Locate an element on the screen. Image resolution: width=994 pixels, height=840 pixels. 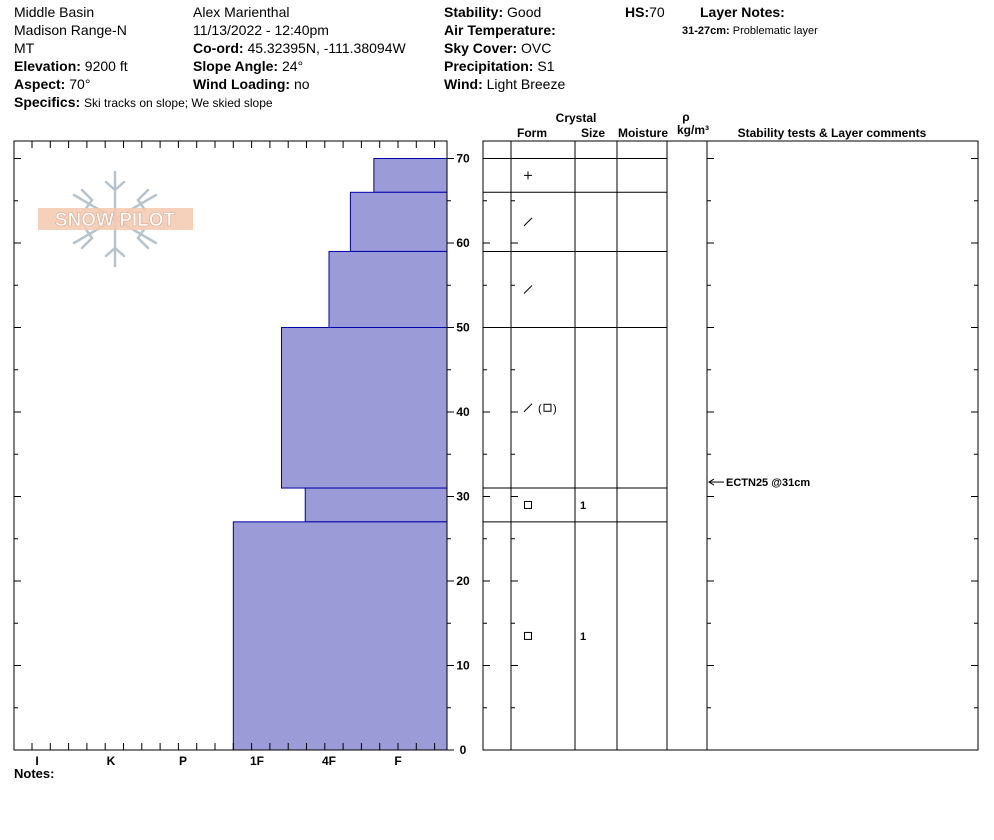
precipitation: Precipitation: S1 is located at coordinates (499, 66).